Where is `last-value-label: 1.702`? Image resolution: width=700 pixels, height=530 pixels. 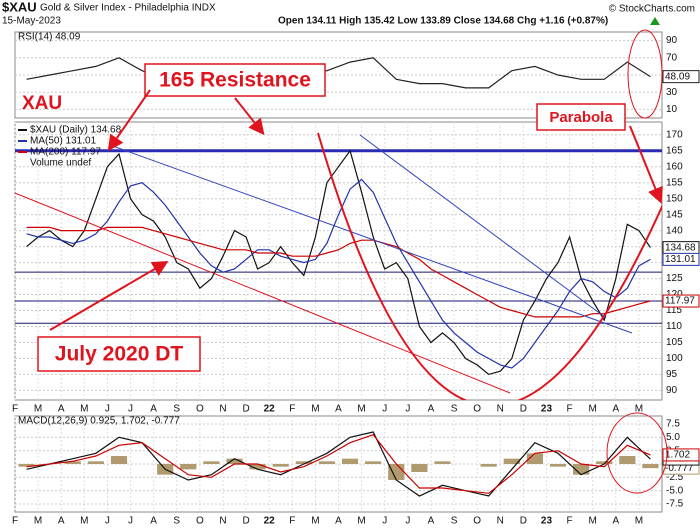 last-value-label: 1.702 is located at coordinates (677, 455).